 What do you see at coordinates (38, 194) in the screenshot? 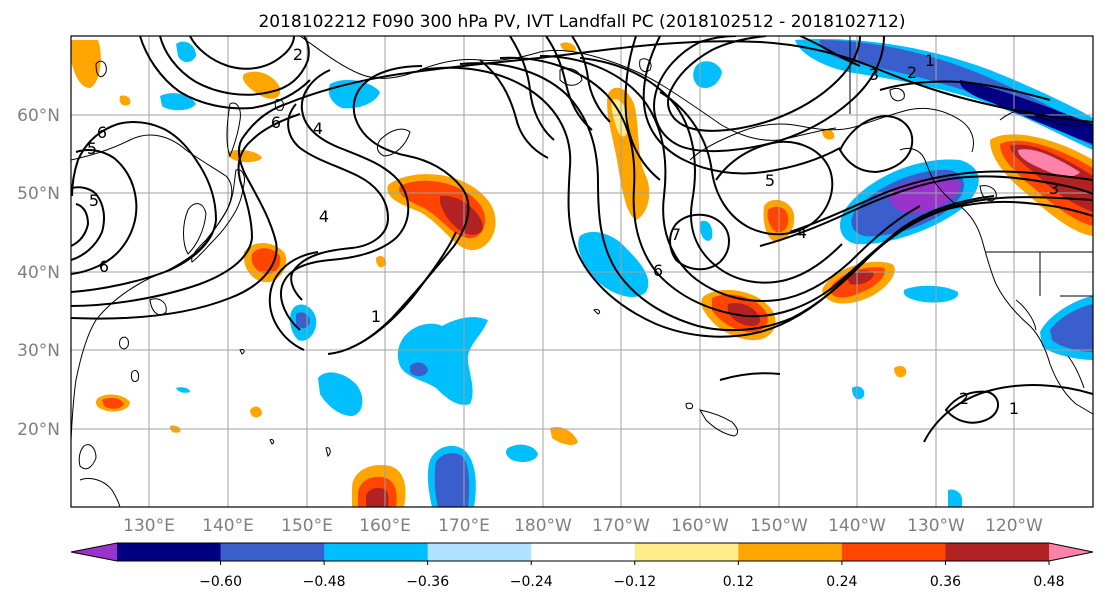
I see `lat-label: 50°N` at bounding box center [38, 194].